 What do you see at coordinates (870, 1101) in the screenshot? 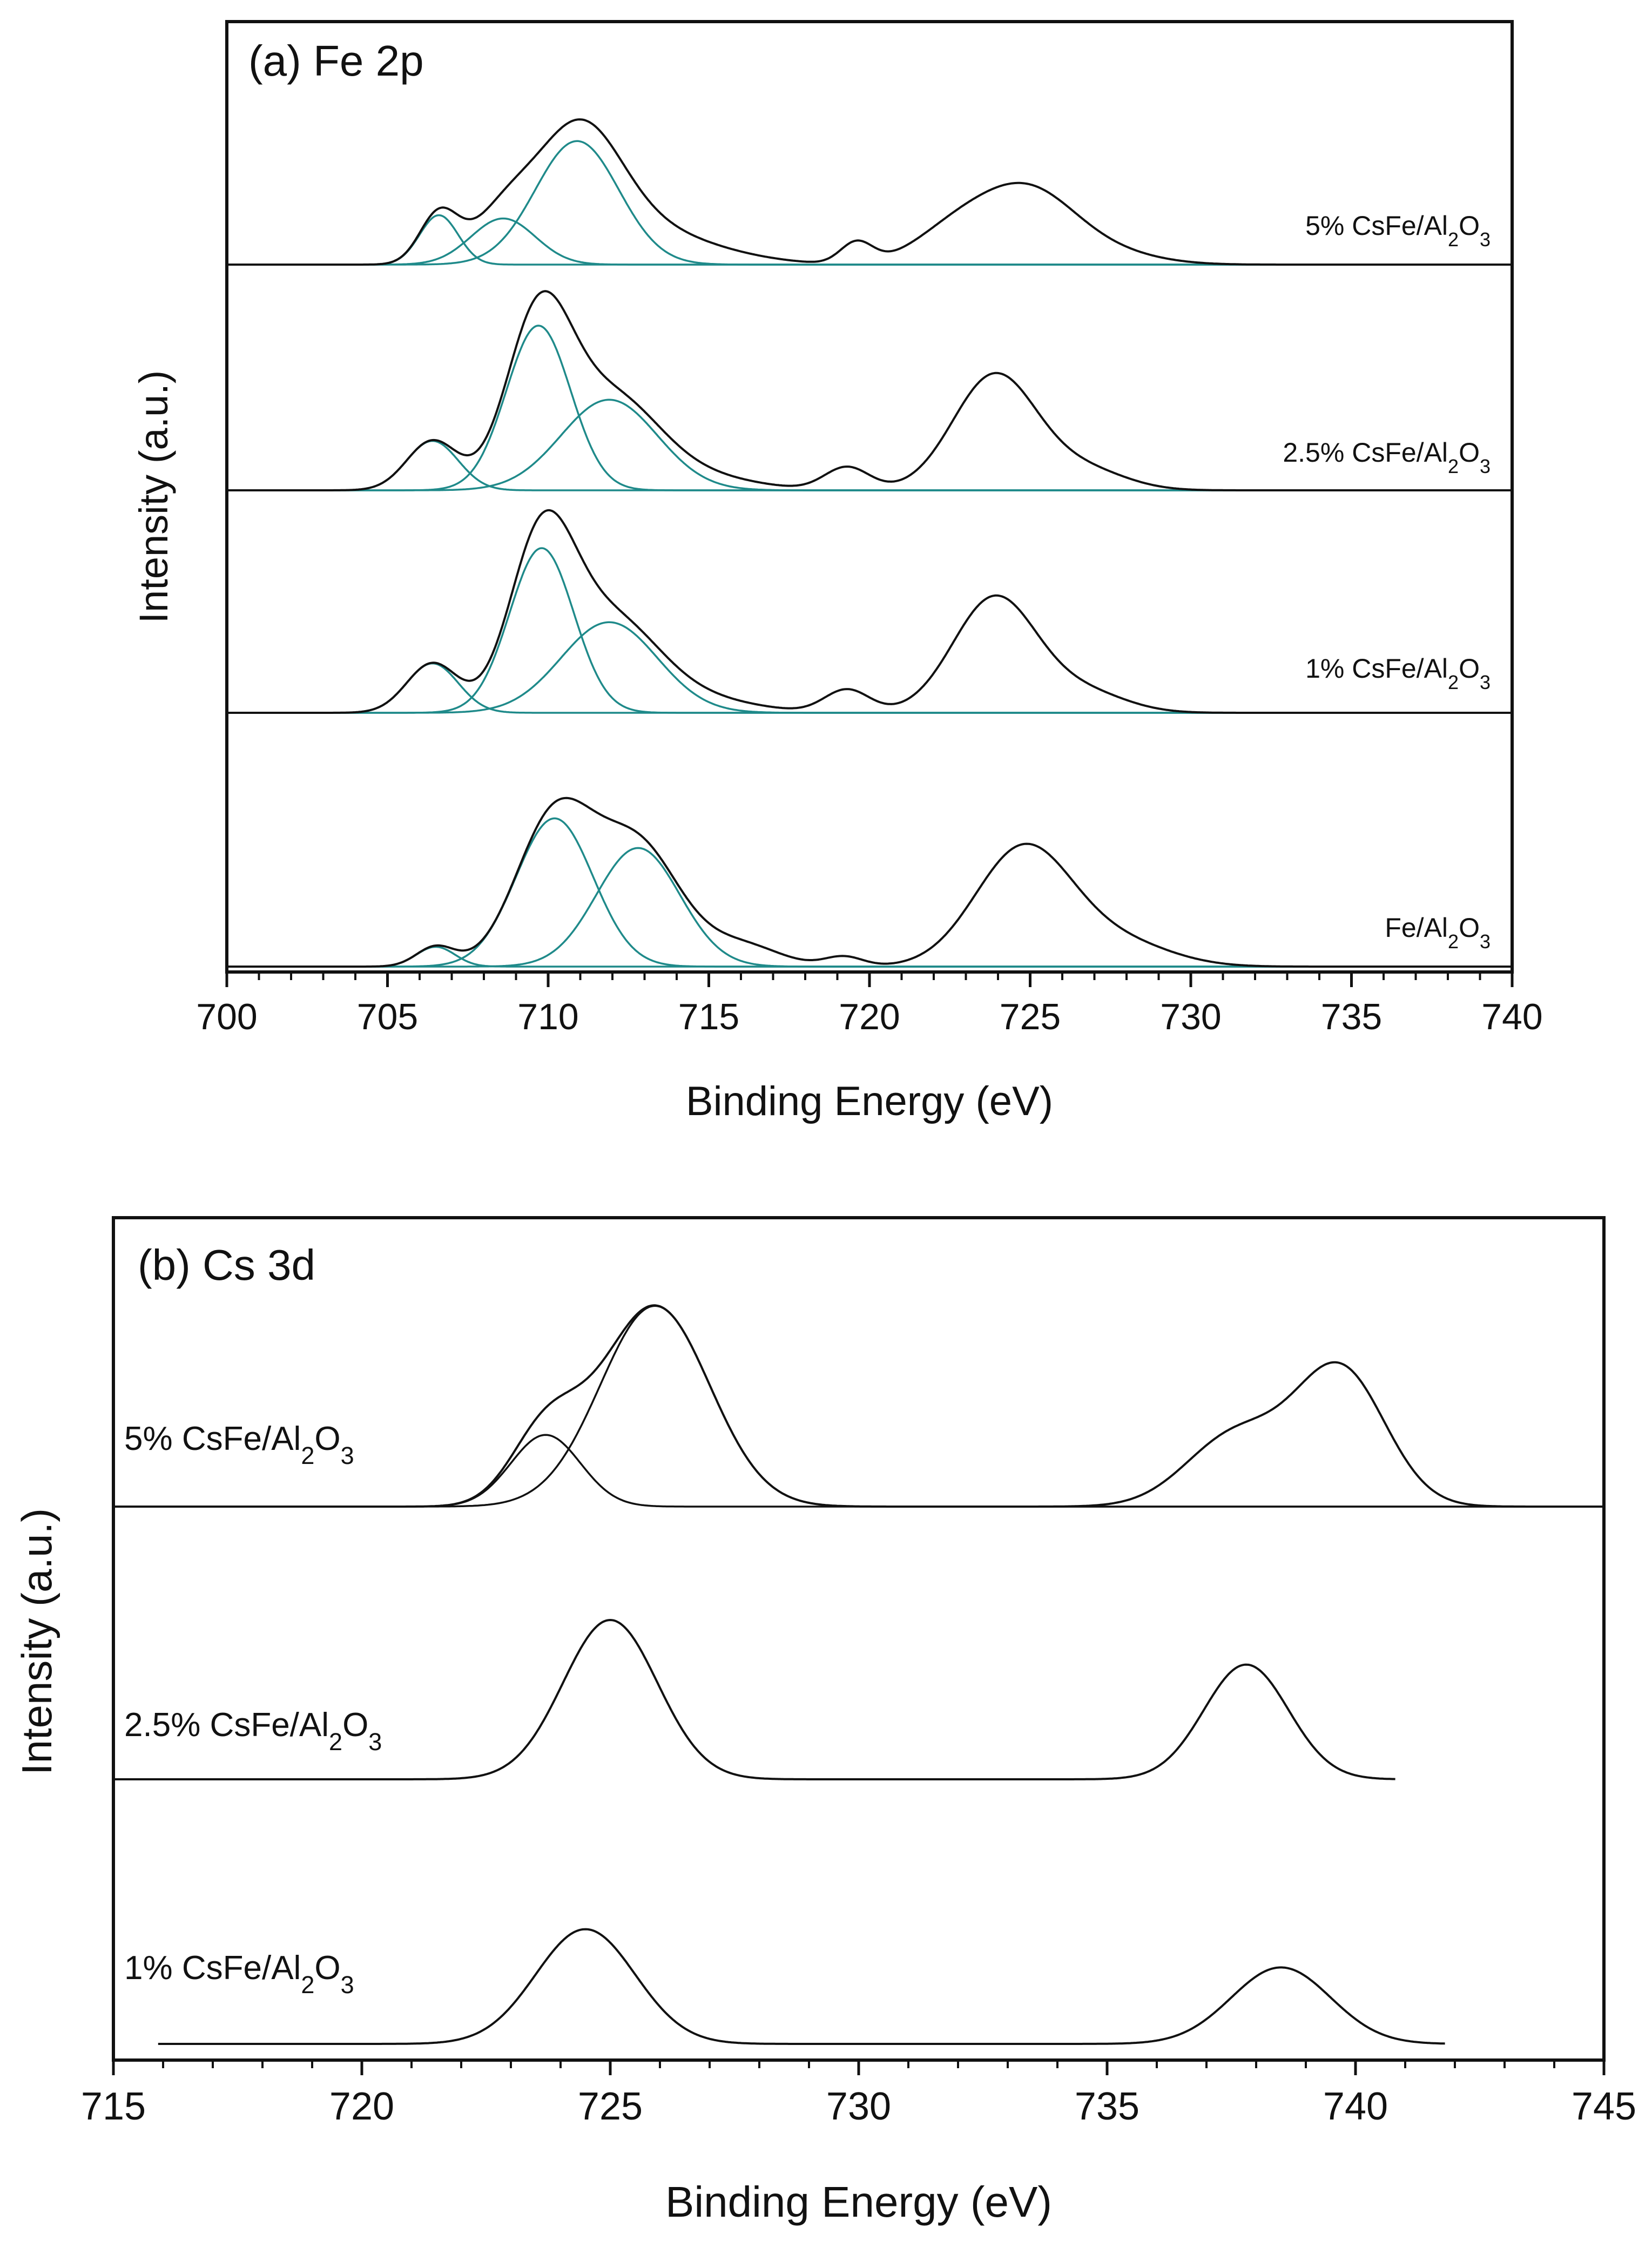
I see `panel-a-x-axis-label: Binding Energy (eV)` at bounding box center [870, 1101].